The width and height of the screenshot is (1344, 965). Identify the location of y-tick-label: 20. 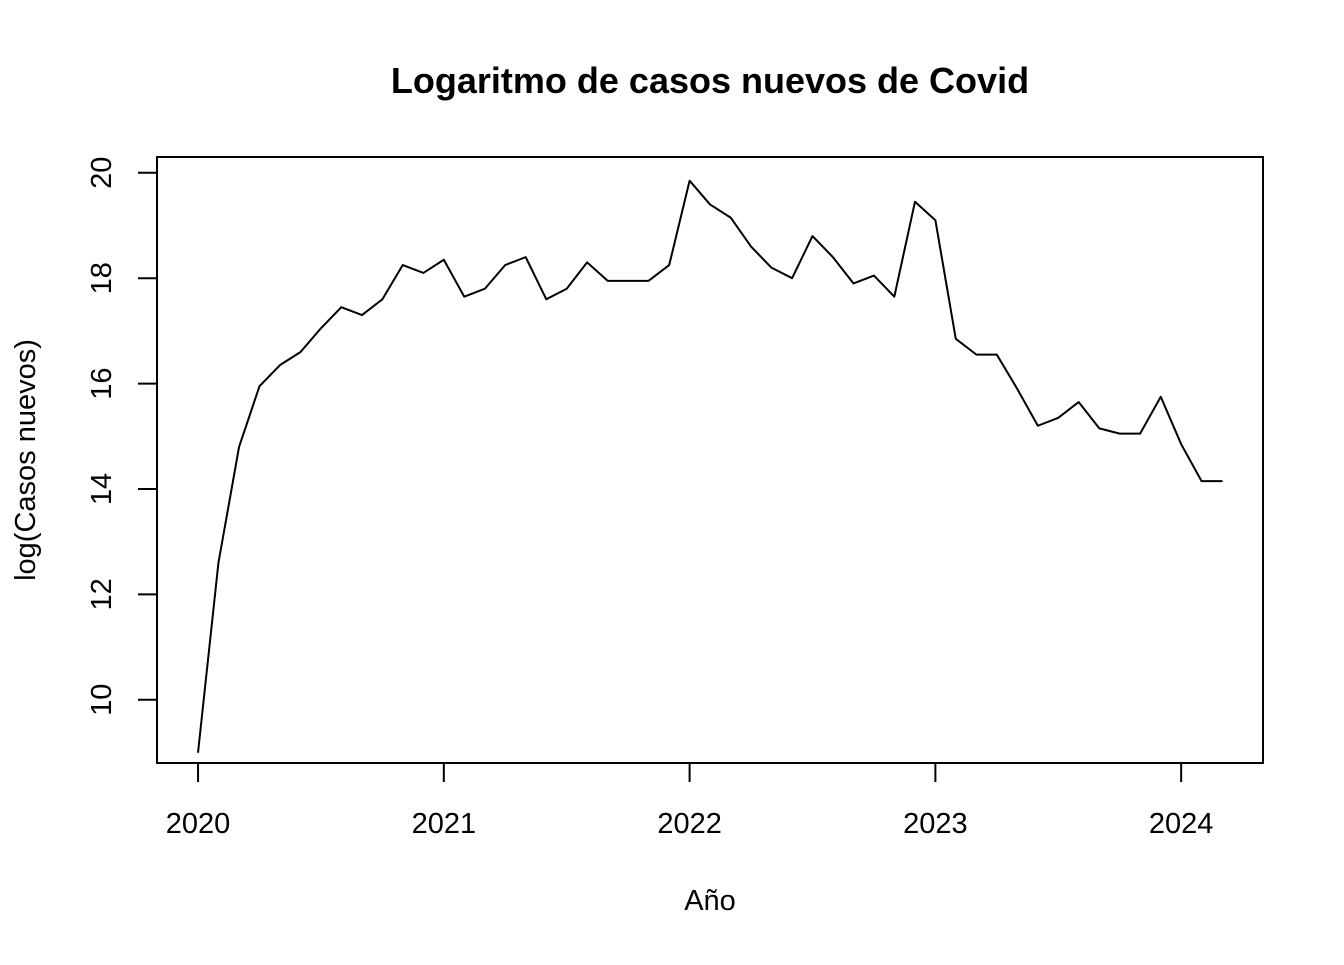
(102, 173).